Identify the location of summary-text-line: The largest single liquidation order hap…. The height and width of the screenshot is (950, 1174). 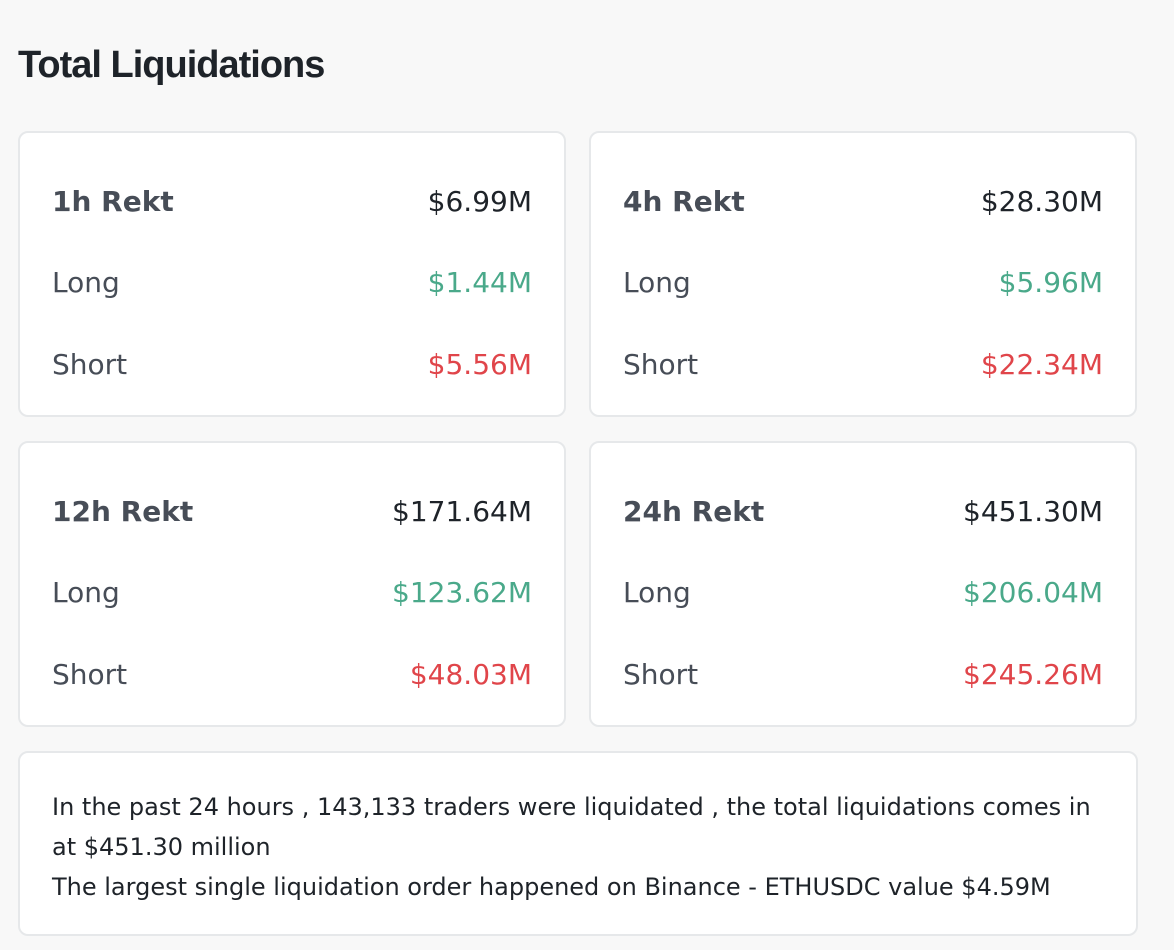
(551, 887).